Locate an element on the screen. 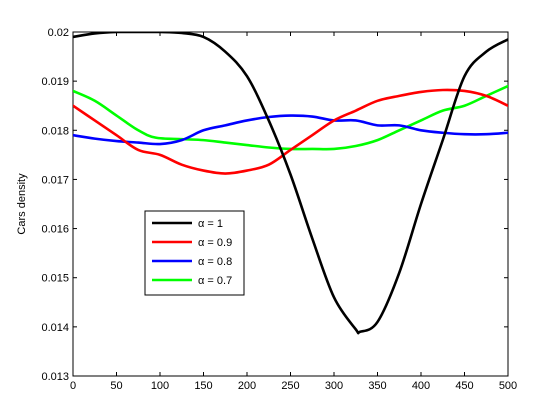  x-tick-label: 300 is located at coordinates (334, 386).